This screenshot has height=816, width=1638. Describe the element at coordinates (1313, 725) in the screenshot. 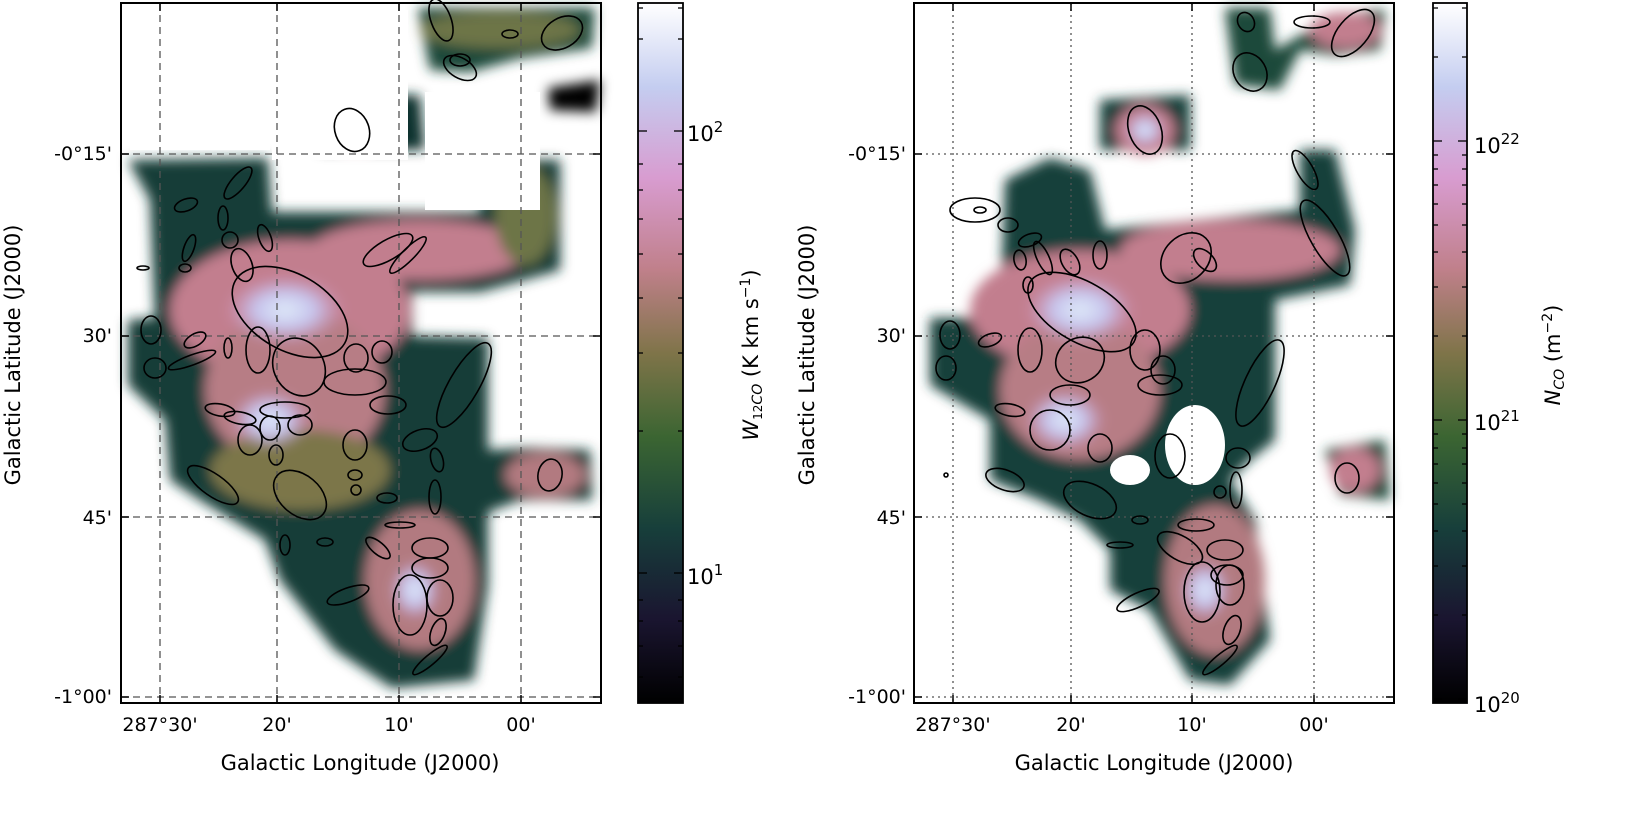

I see `right-xtick-4: 00'` at that location.